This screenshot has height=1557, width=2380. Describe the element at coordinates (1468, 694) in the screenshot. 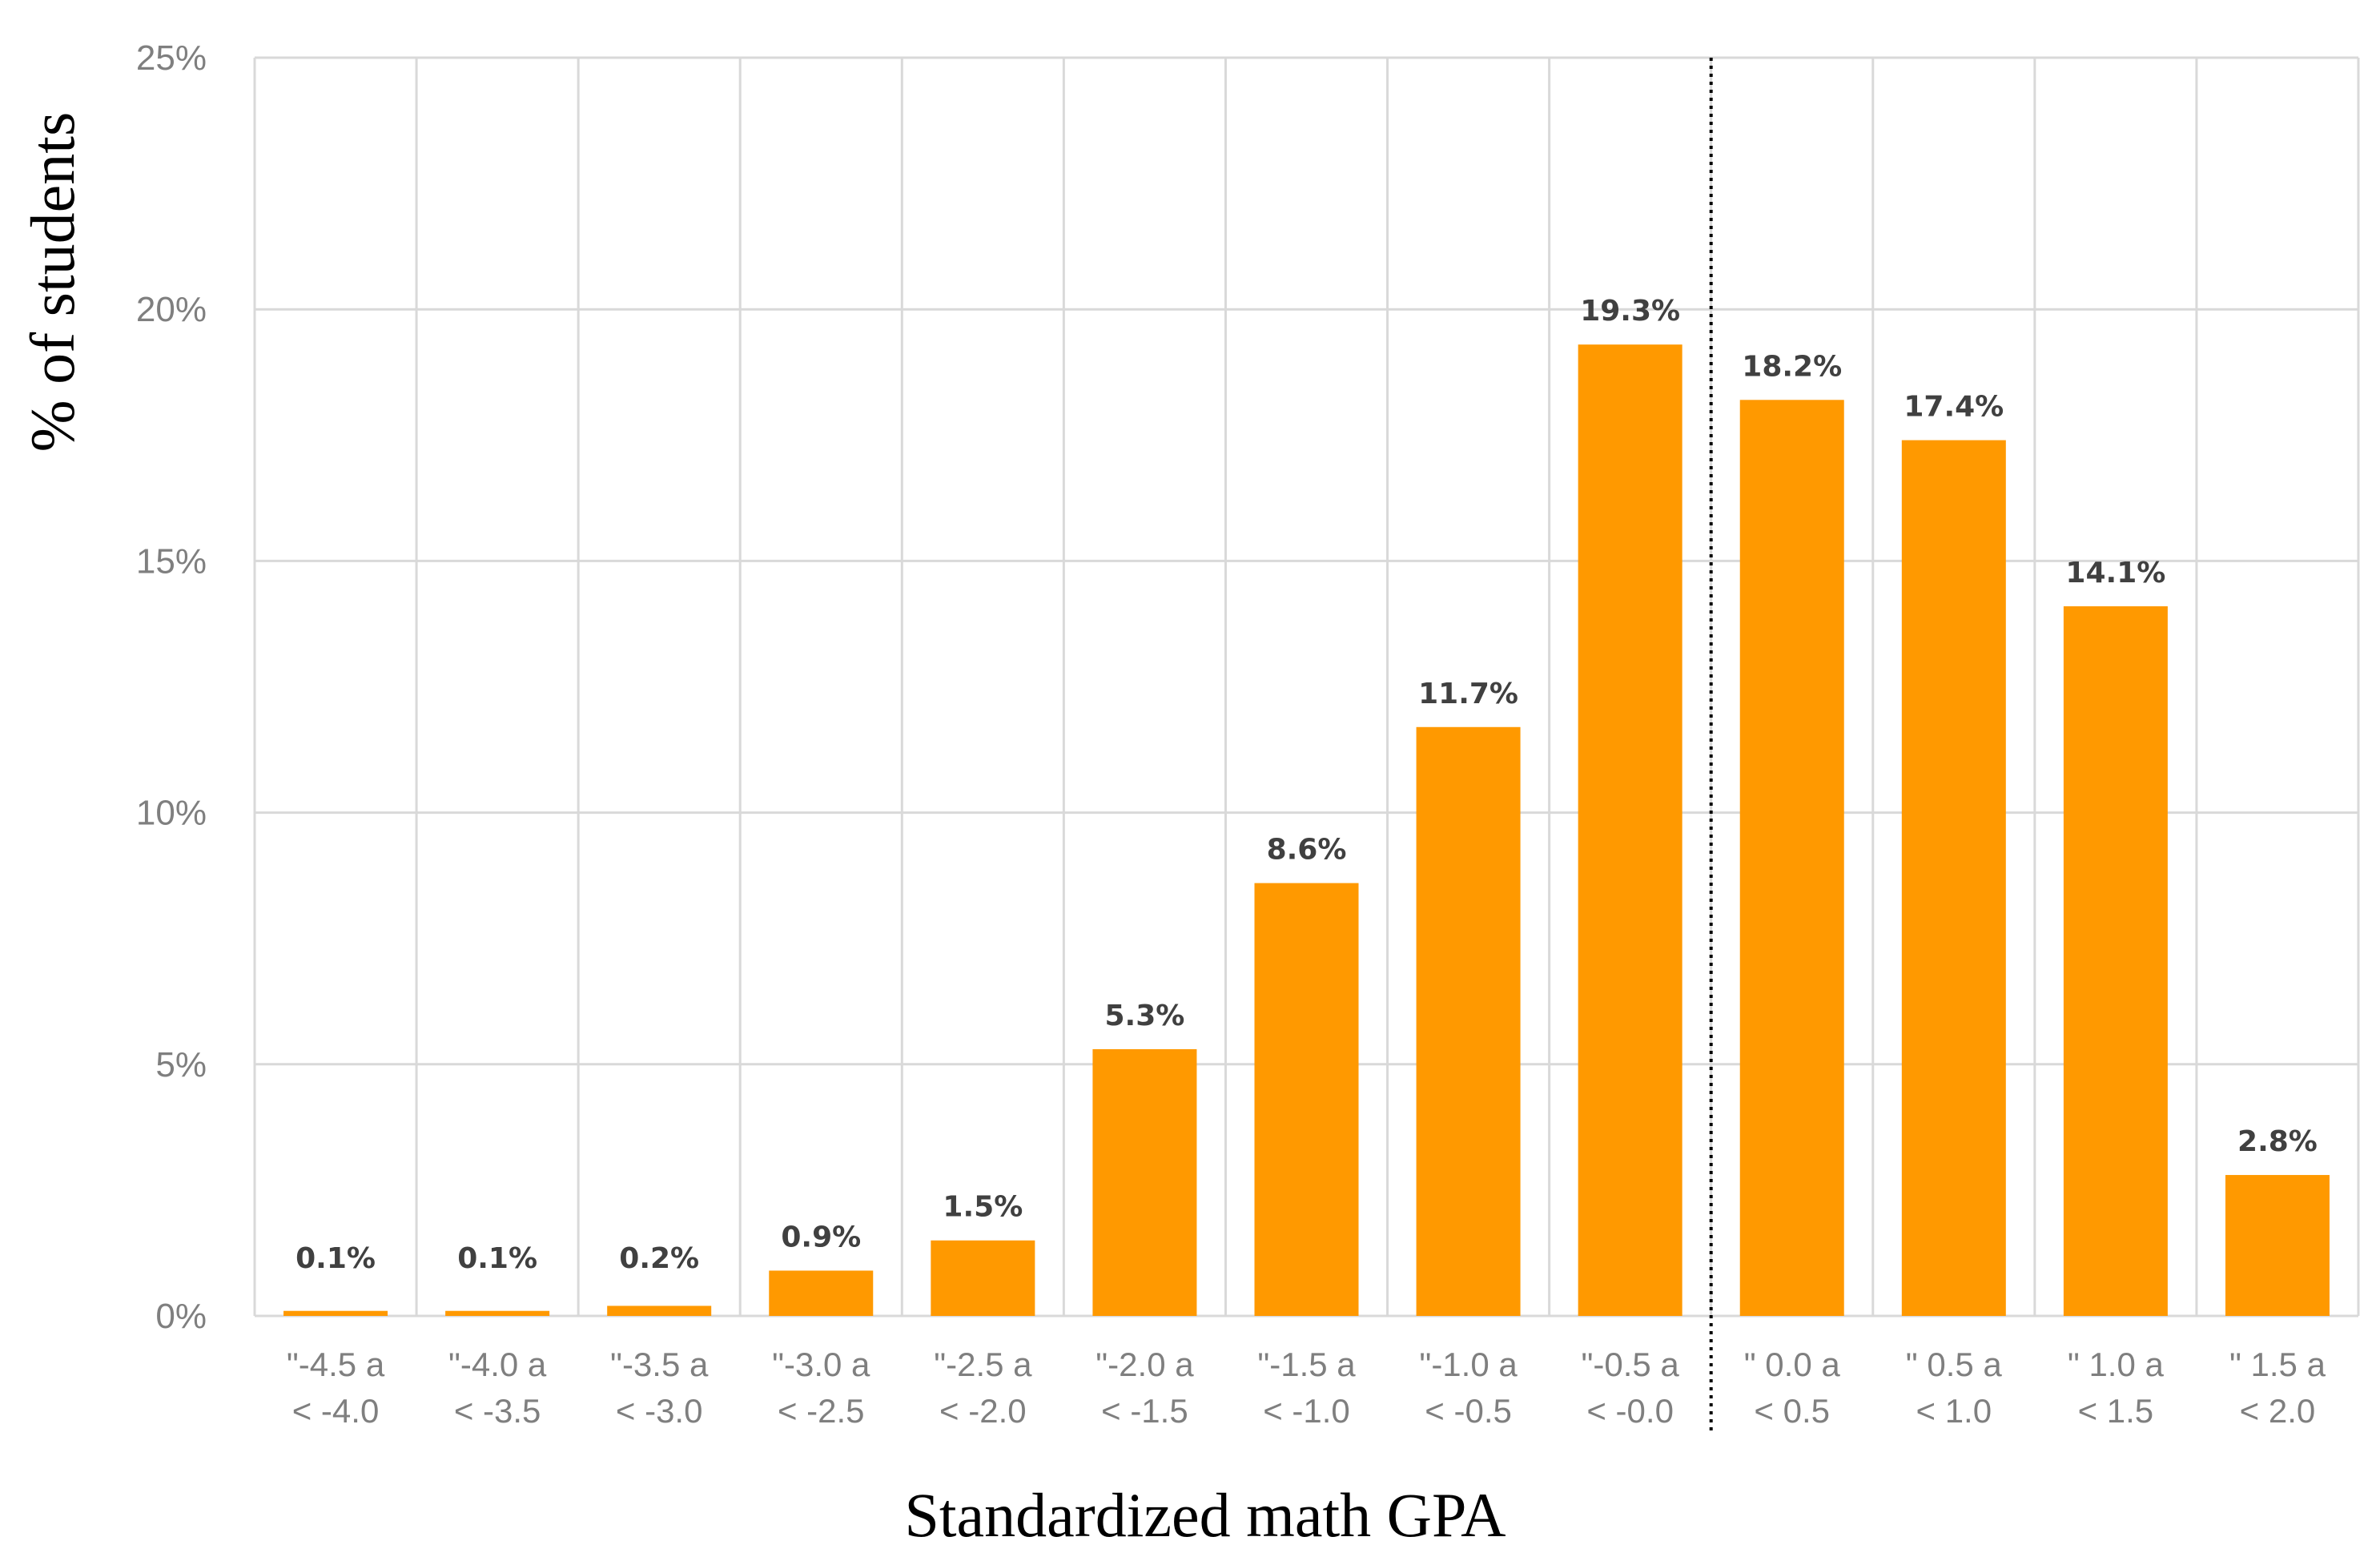

I see `data-label: 11.7%` at that location.